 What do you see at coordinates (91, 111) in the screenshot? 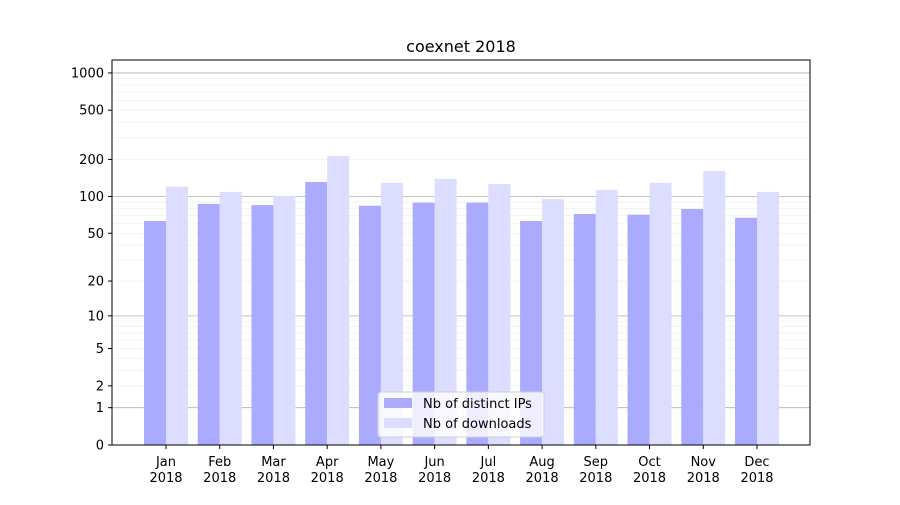
I see `y-tick-label: 500` at bounding box center [91, 111].